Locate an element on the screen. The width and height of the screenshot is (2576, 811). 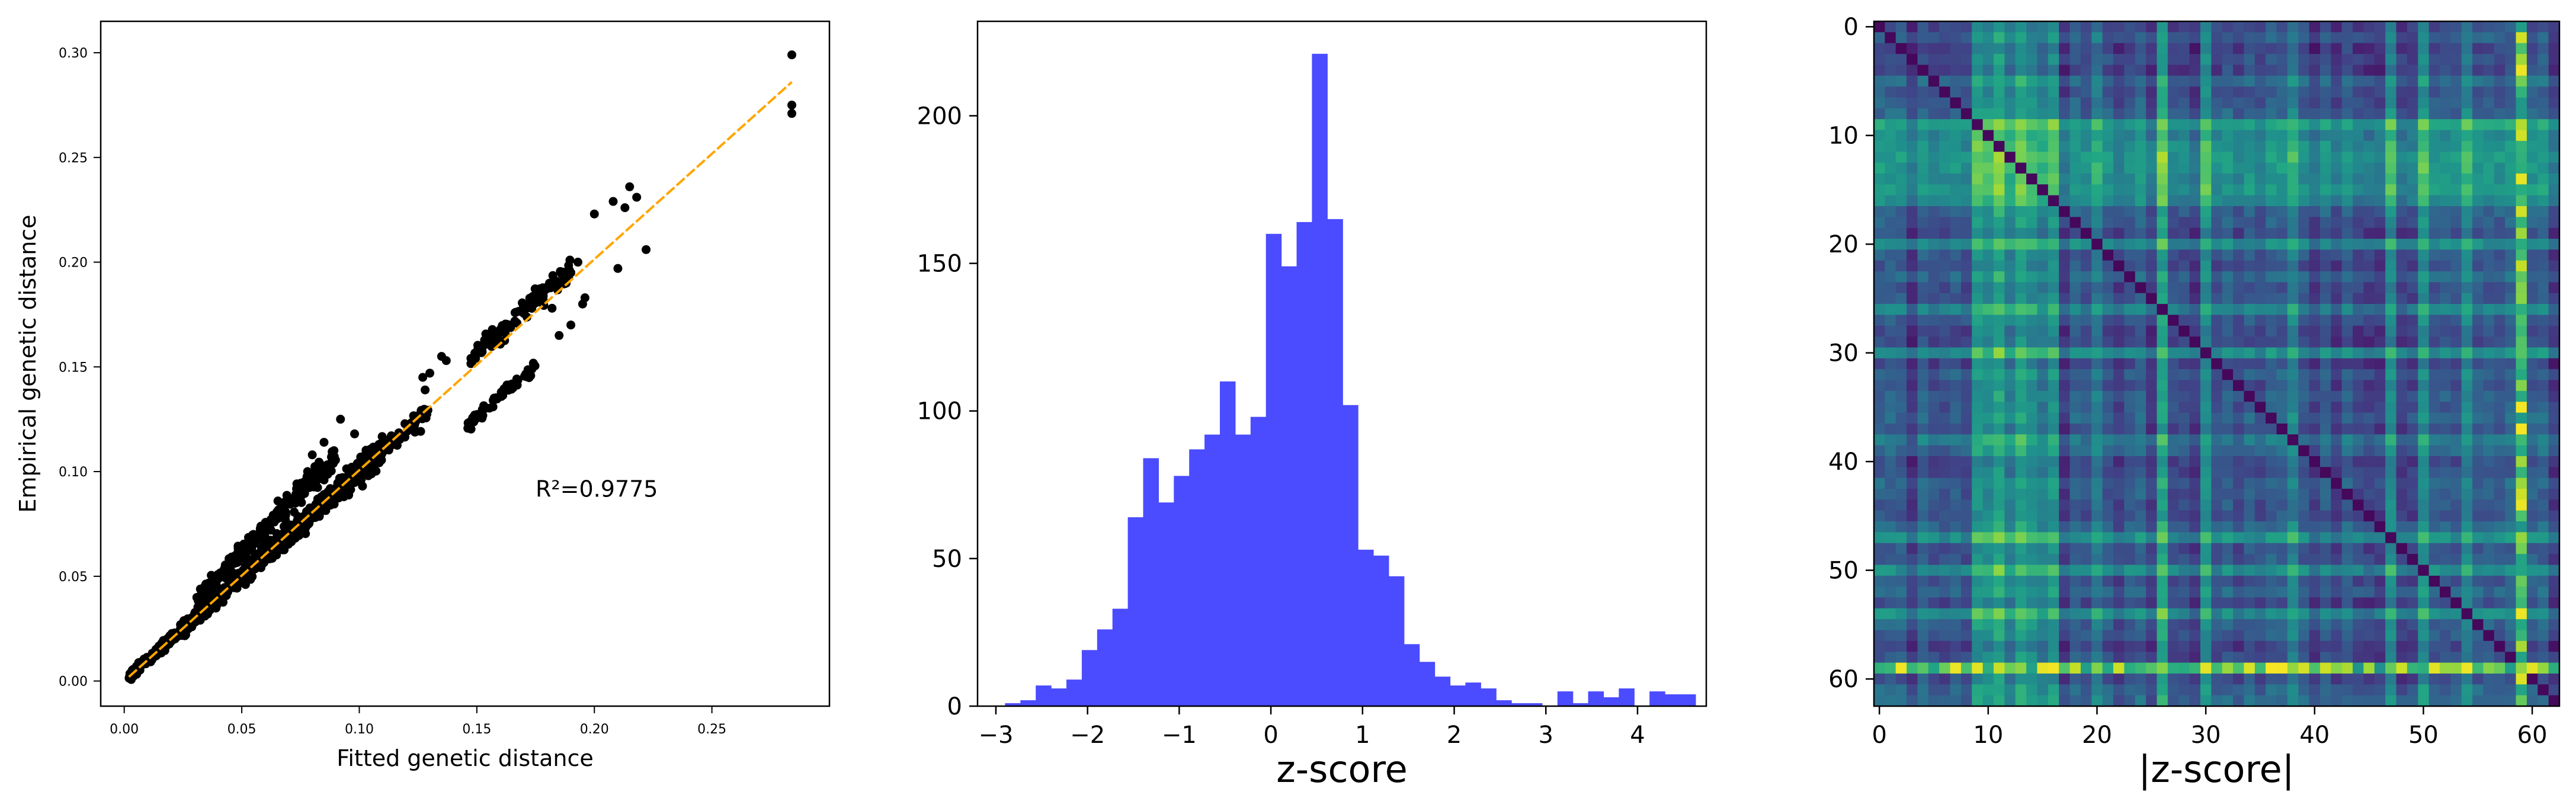
scatter-point is located at coordinates (308, 471).